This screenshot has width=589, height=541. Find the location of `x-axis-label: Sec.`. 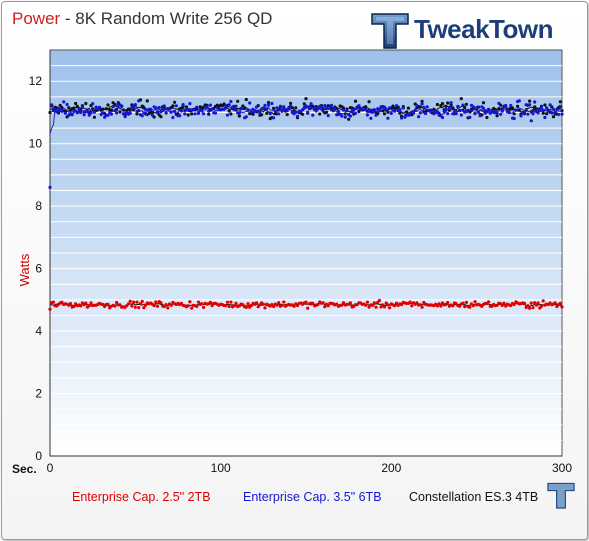

x-axis-label: Sec. is located at coordinates (24, 469).